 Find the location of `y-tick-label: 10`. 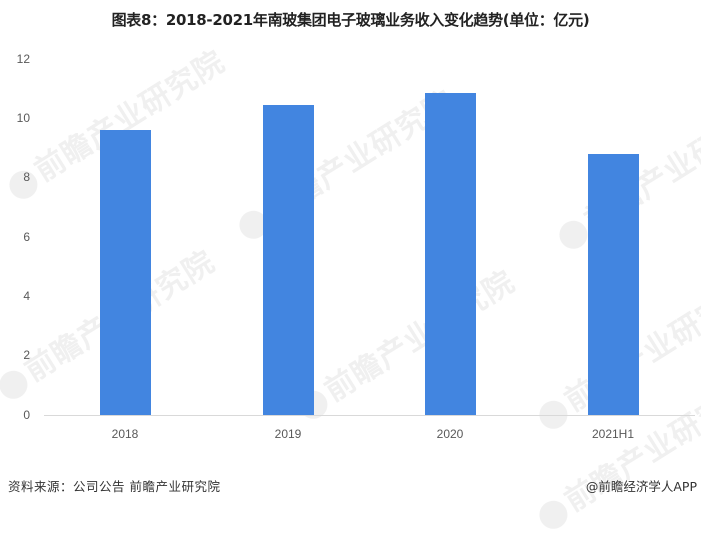

y-tick-label: 10 is located at coordinates (23, 118).